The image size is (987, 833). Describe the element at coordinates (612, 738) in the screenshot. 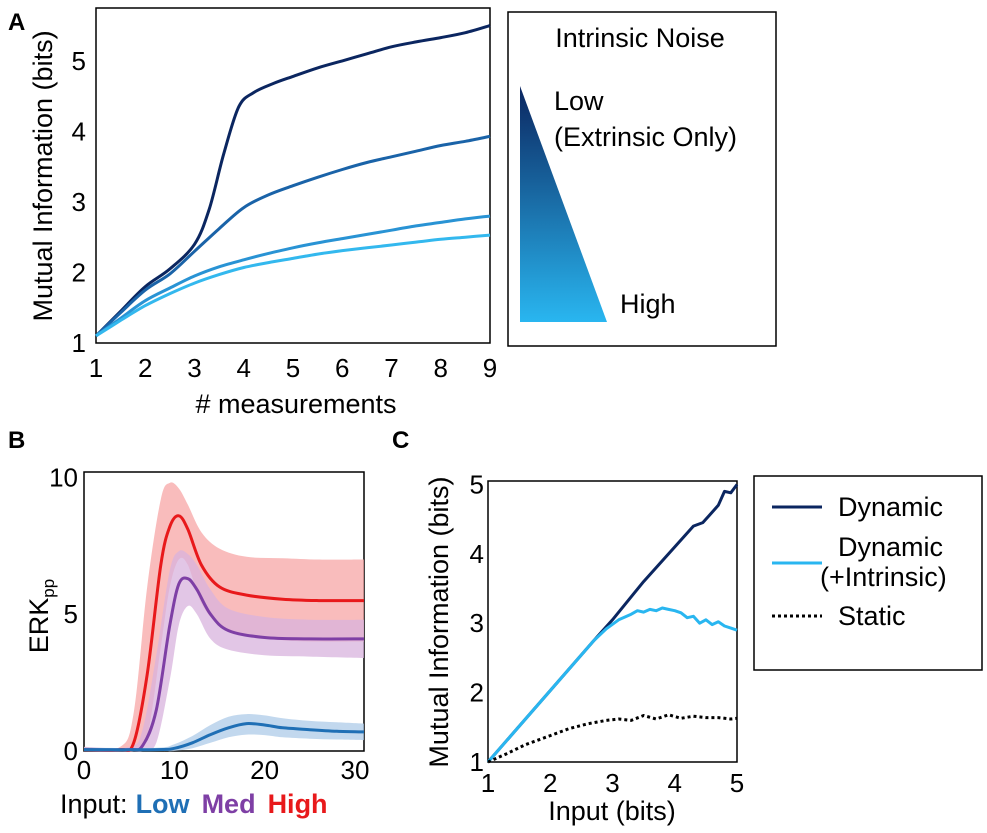

I see `line-static` at that location.